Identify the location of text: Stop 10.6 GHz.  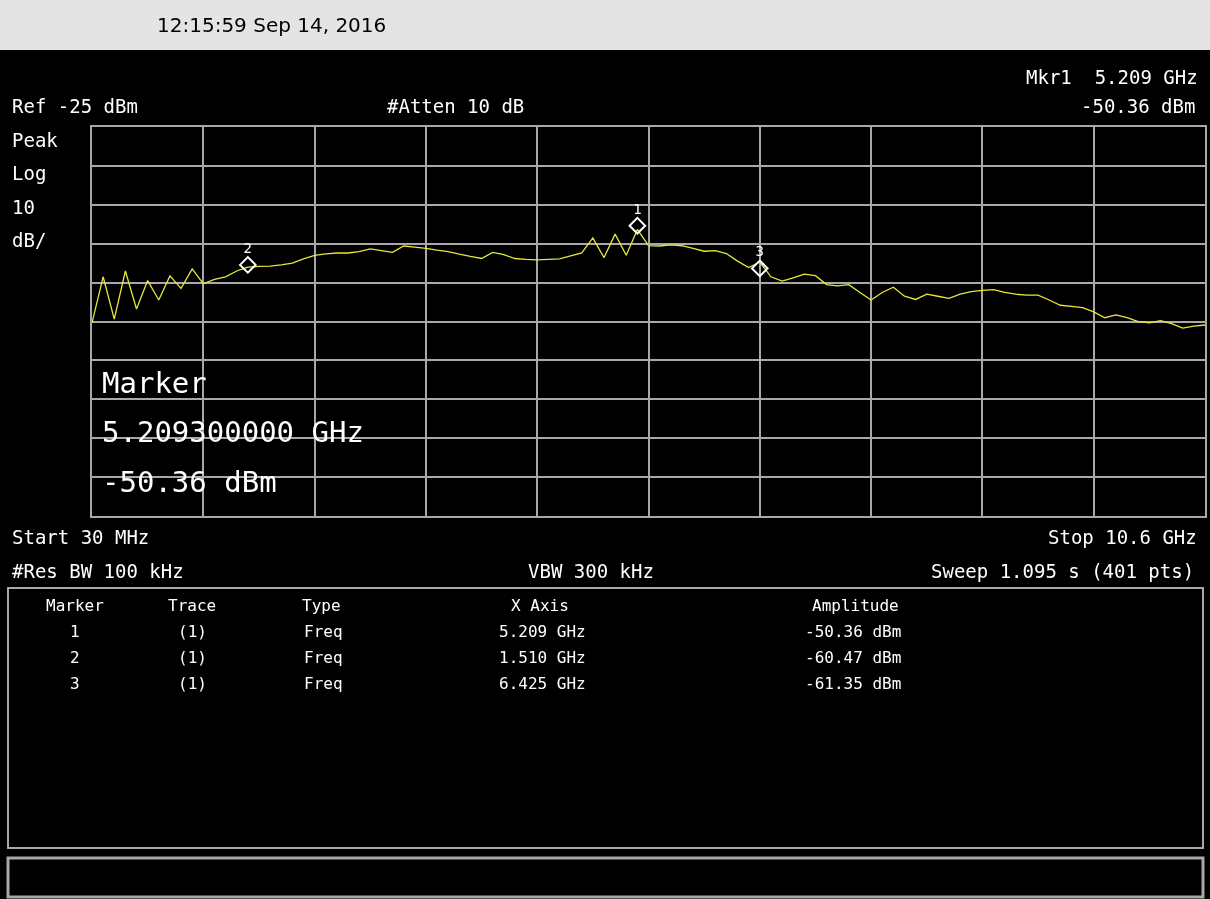
(1122, 537).